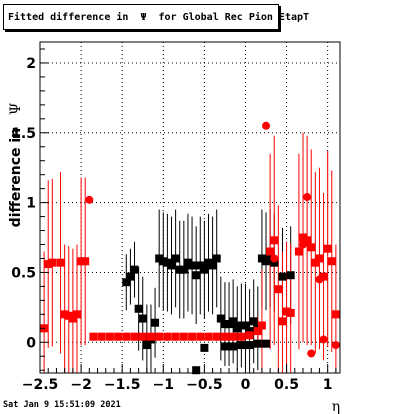  Describe the element at coordinates (286, 385) in the screenshot. I see `x-tick-label: 0.5` at that location.